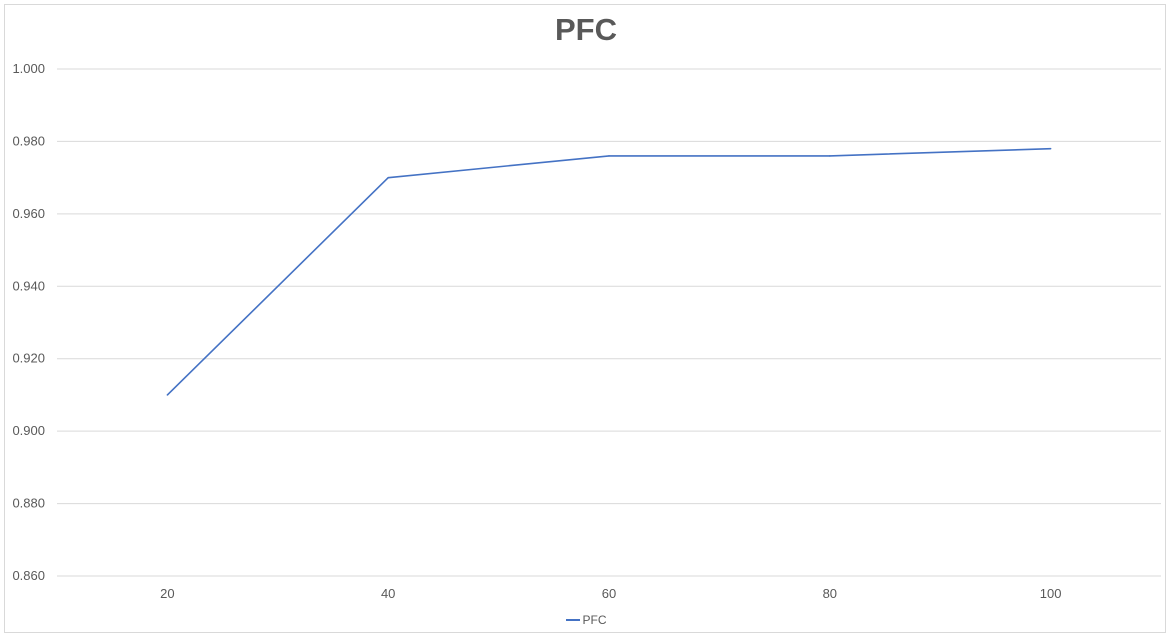  I want to click on legend: PFC, so click(586, 618).